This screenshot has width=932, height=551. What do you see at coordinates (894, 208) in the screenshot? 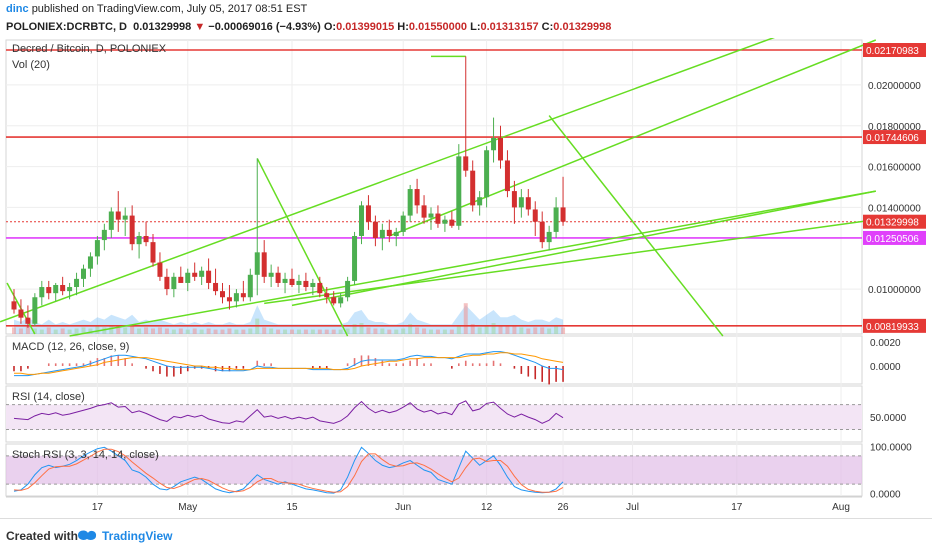
I see `y-tick-label: 0.01400000` at bounding box center [894, 208].